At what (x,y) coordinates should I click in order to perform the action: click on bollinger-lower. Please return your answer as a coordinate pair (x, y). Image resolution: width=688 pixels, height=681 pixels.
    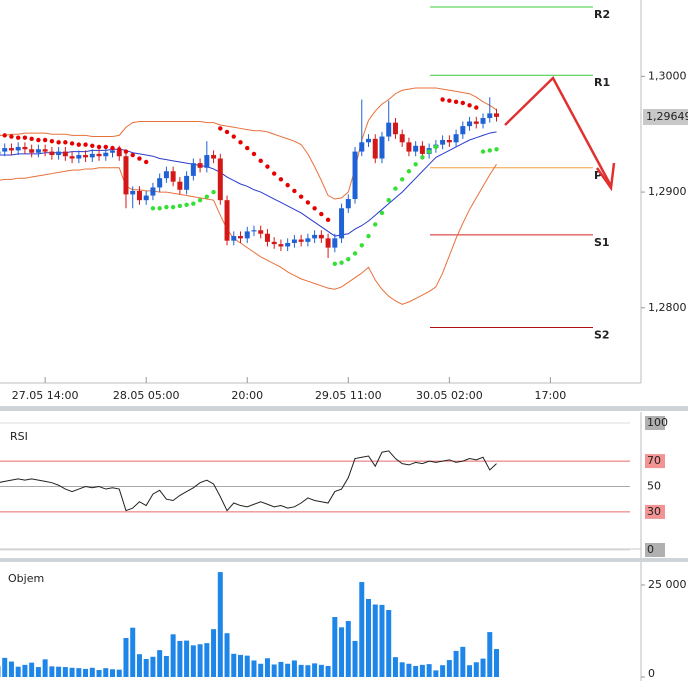
    Looking at the image, I should click on (248, 234).